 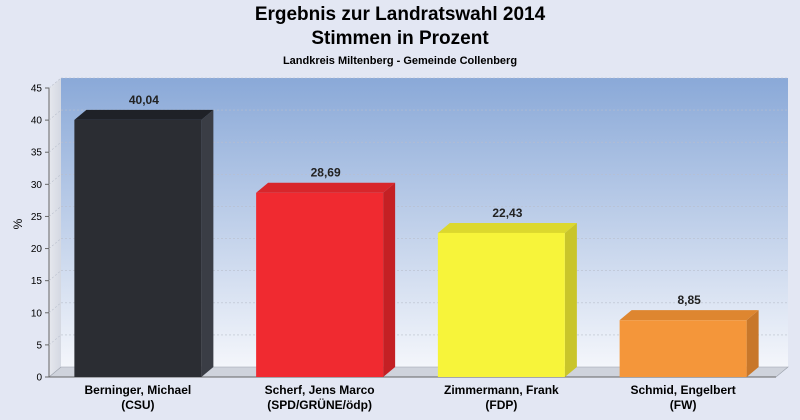 What do you see at coordinates (37, 153) in the screenshot?
I see `y-tick-label: 35` at bounding box center [37, 153].